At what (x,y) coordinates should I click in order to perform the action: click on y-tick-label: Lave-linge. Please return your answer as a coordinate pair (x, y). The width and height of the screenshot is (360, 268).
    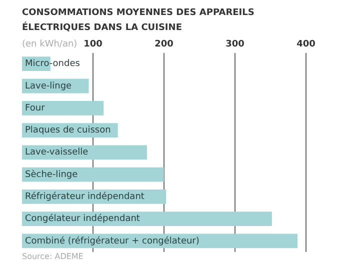
    Looking at the image, I should click on (48, 86).